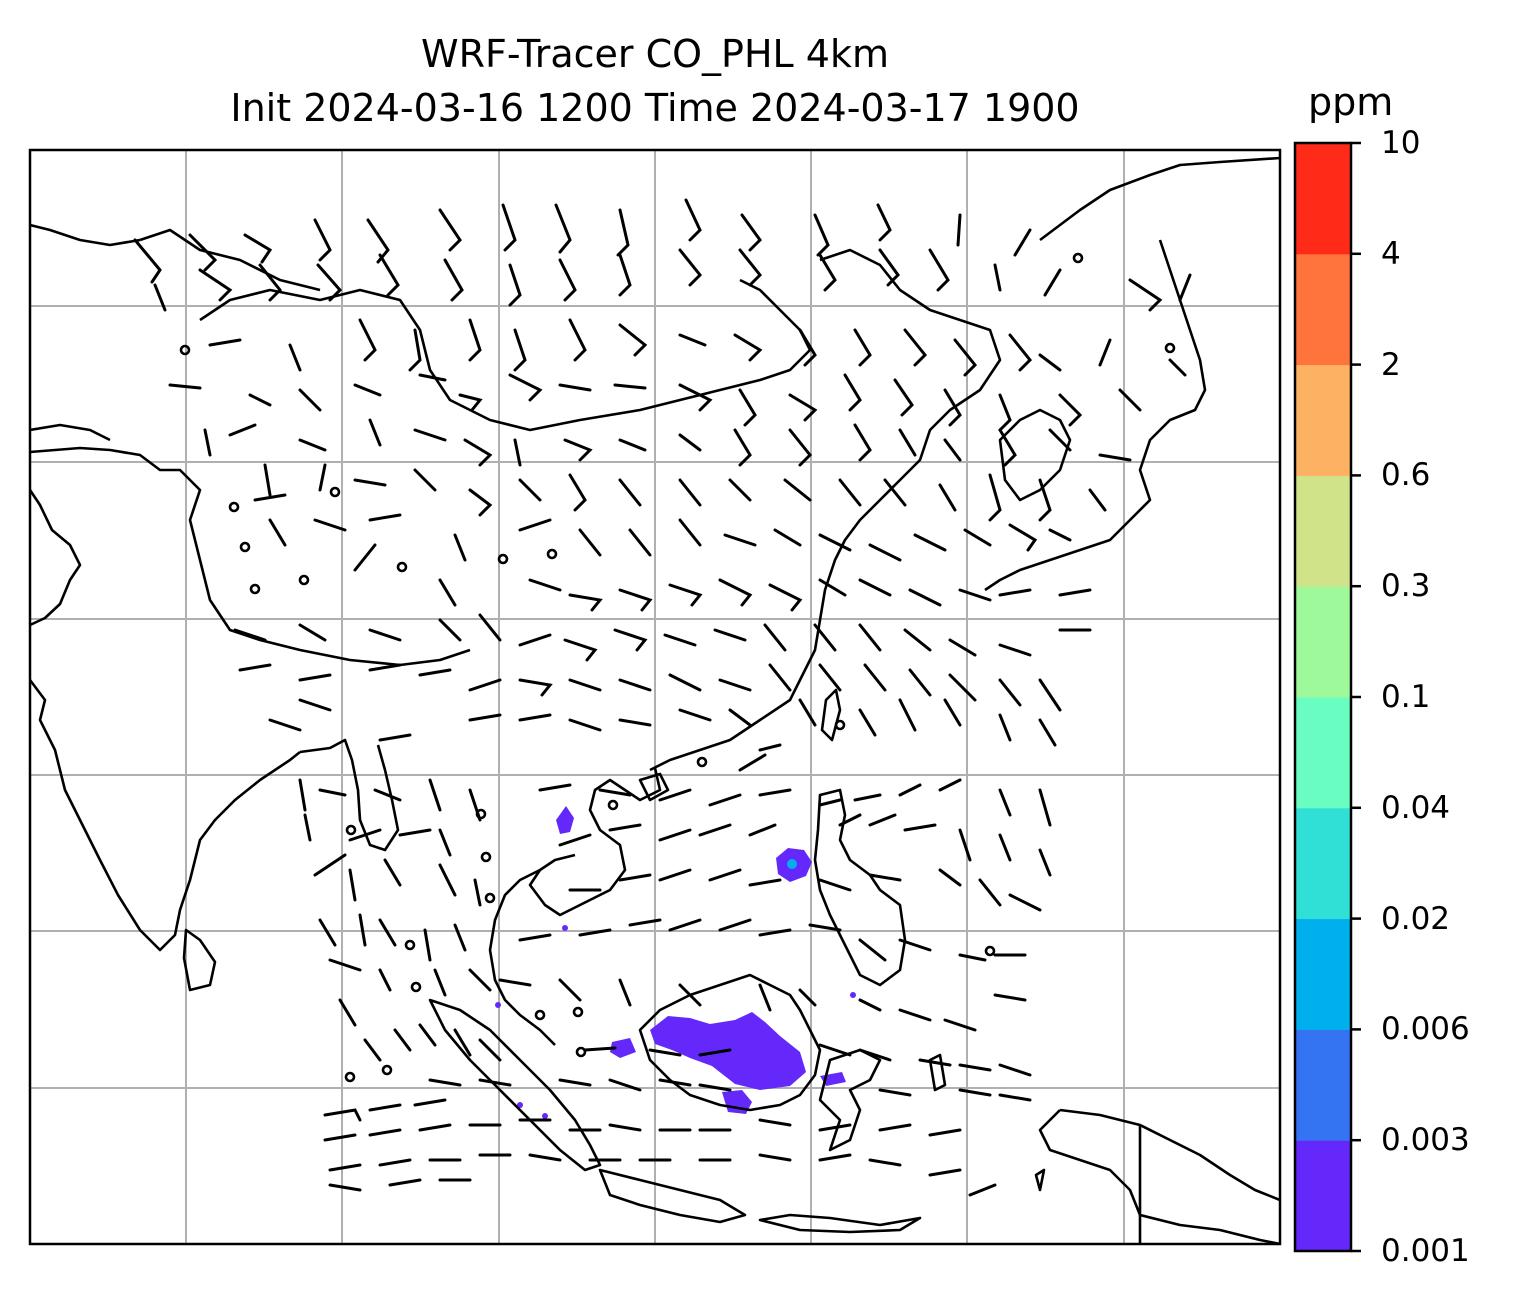 This screenshot has height=1306, width=1528. Describe the element at coordinates (250, 556) in the screenshot. I see `border-himalaya` at that location.